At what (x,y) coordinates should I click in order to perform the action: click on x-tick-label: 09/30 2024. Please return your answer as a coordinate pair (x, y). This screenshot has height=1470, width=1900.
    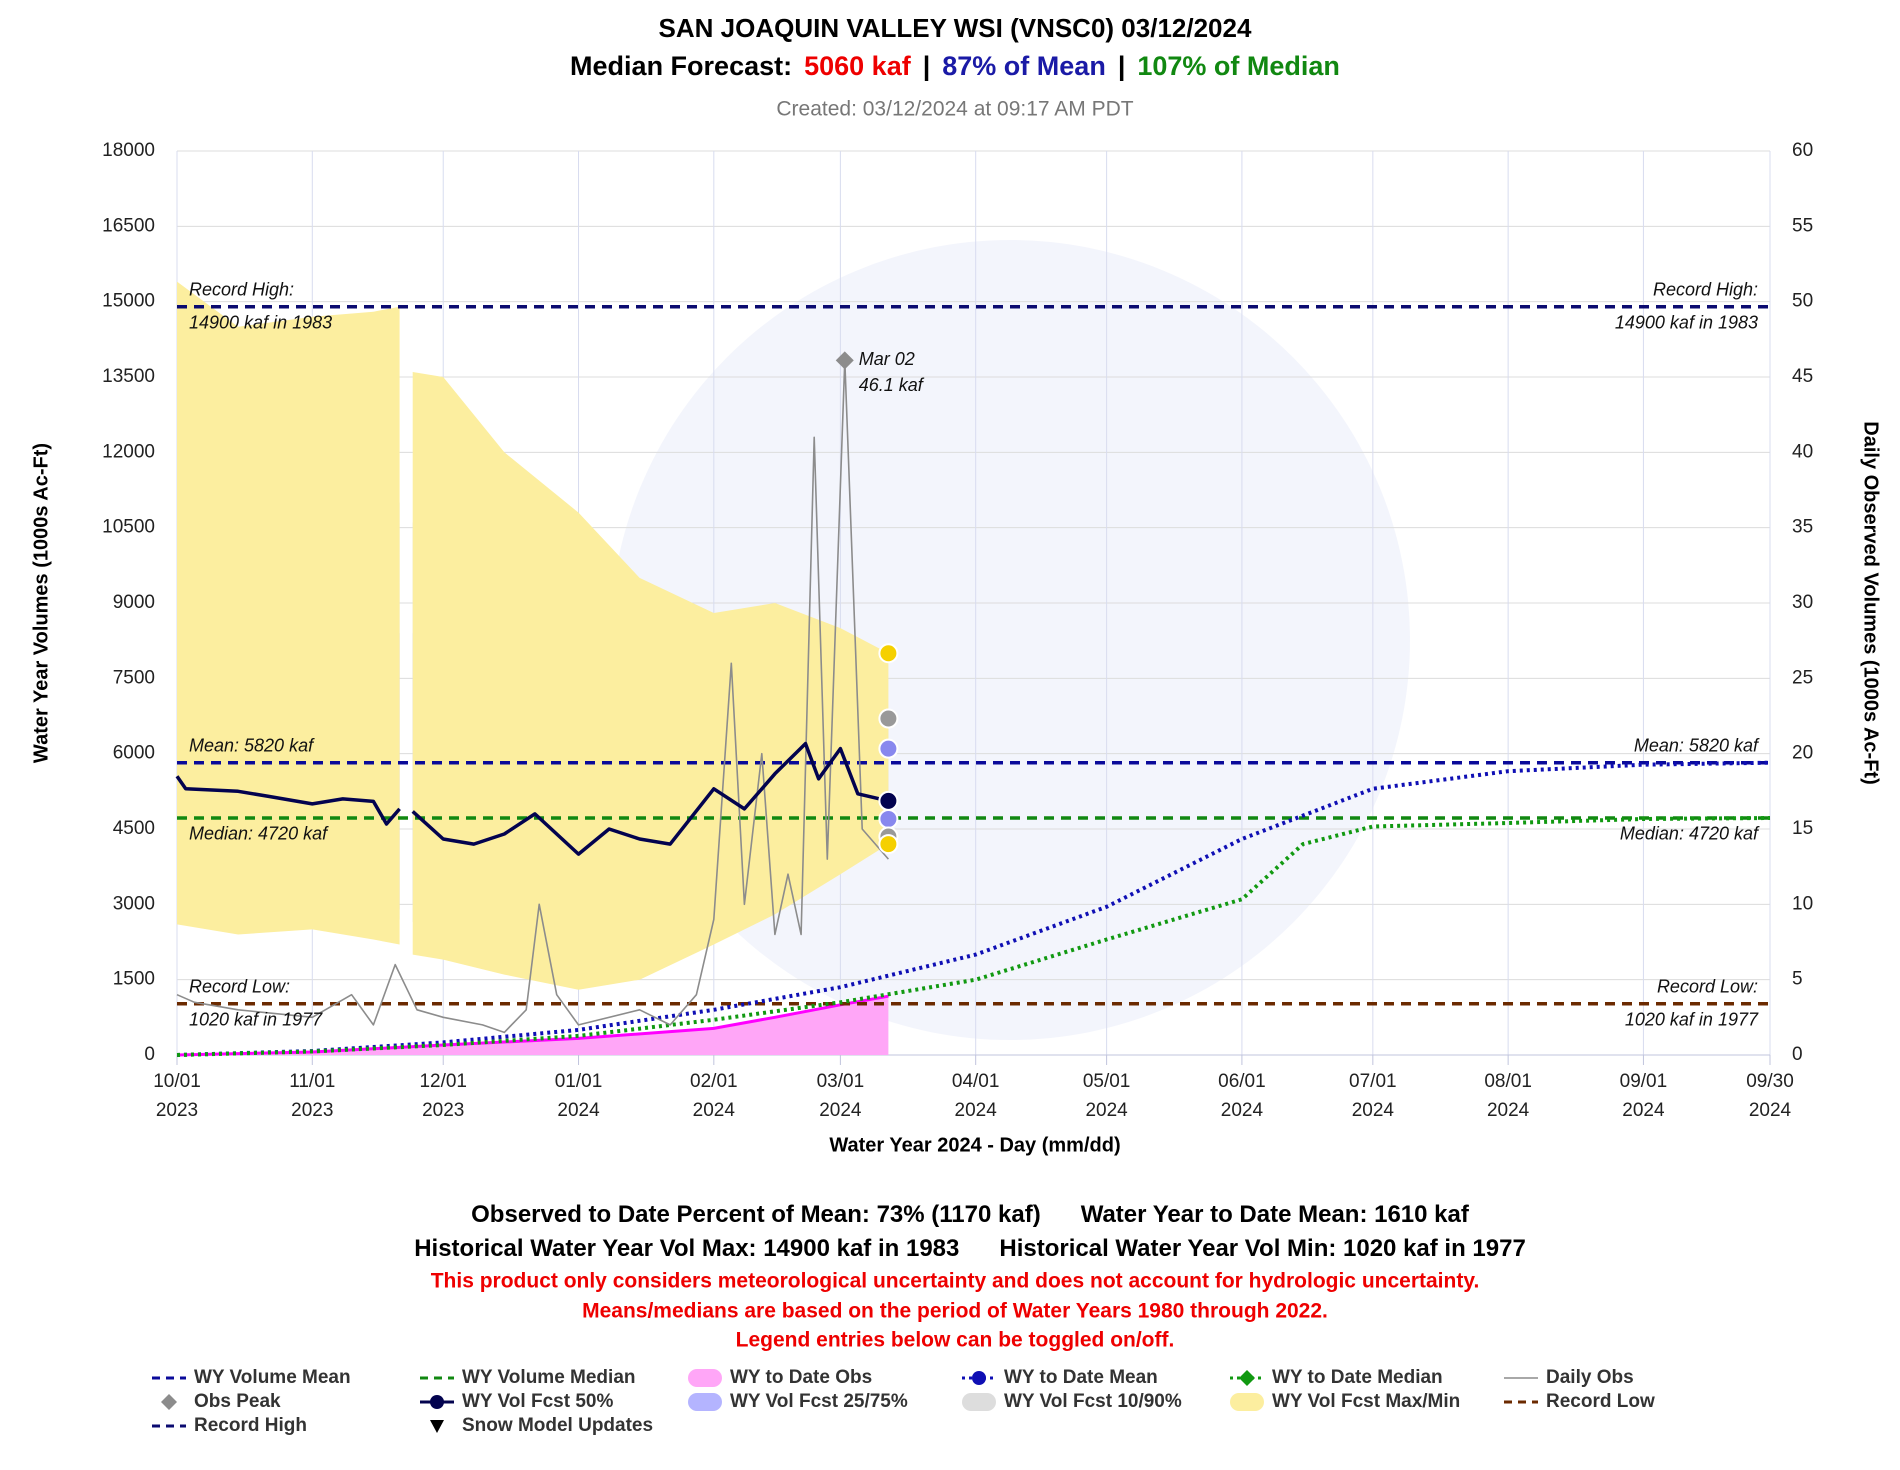
    Looking at the image, I should click on (1770, 1096).